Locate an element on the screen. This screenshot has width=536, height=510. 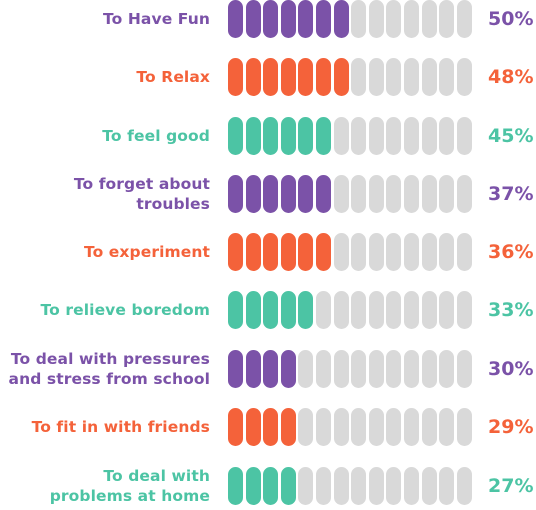
chart-row: To feel good 45% is located at coordinates (268, 136).